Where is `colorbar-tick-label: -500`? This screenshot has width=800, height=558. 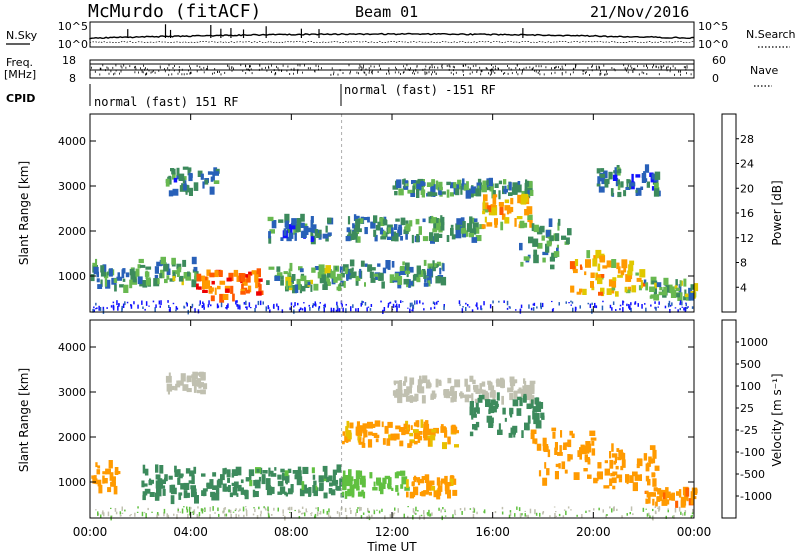 colorbar-tick-label: -500 is located at coordinates (752, 474).